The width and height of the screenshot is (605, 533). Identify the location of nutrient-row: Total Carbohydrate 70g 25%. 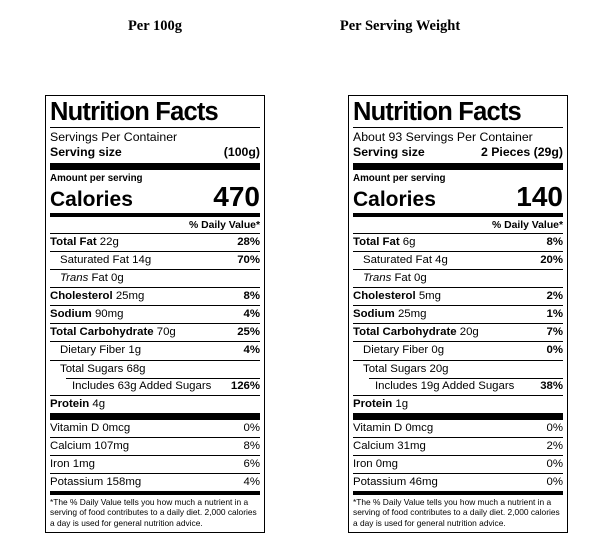
(155, 332).